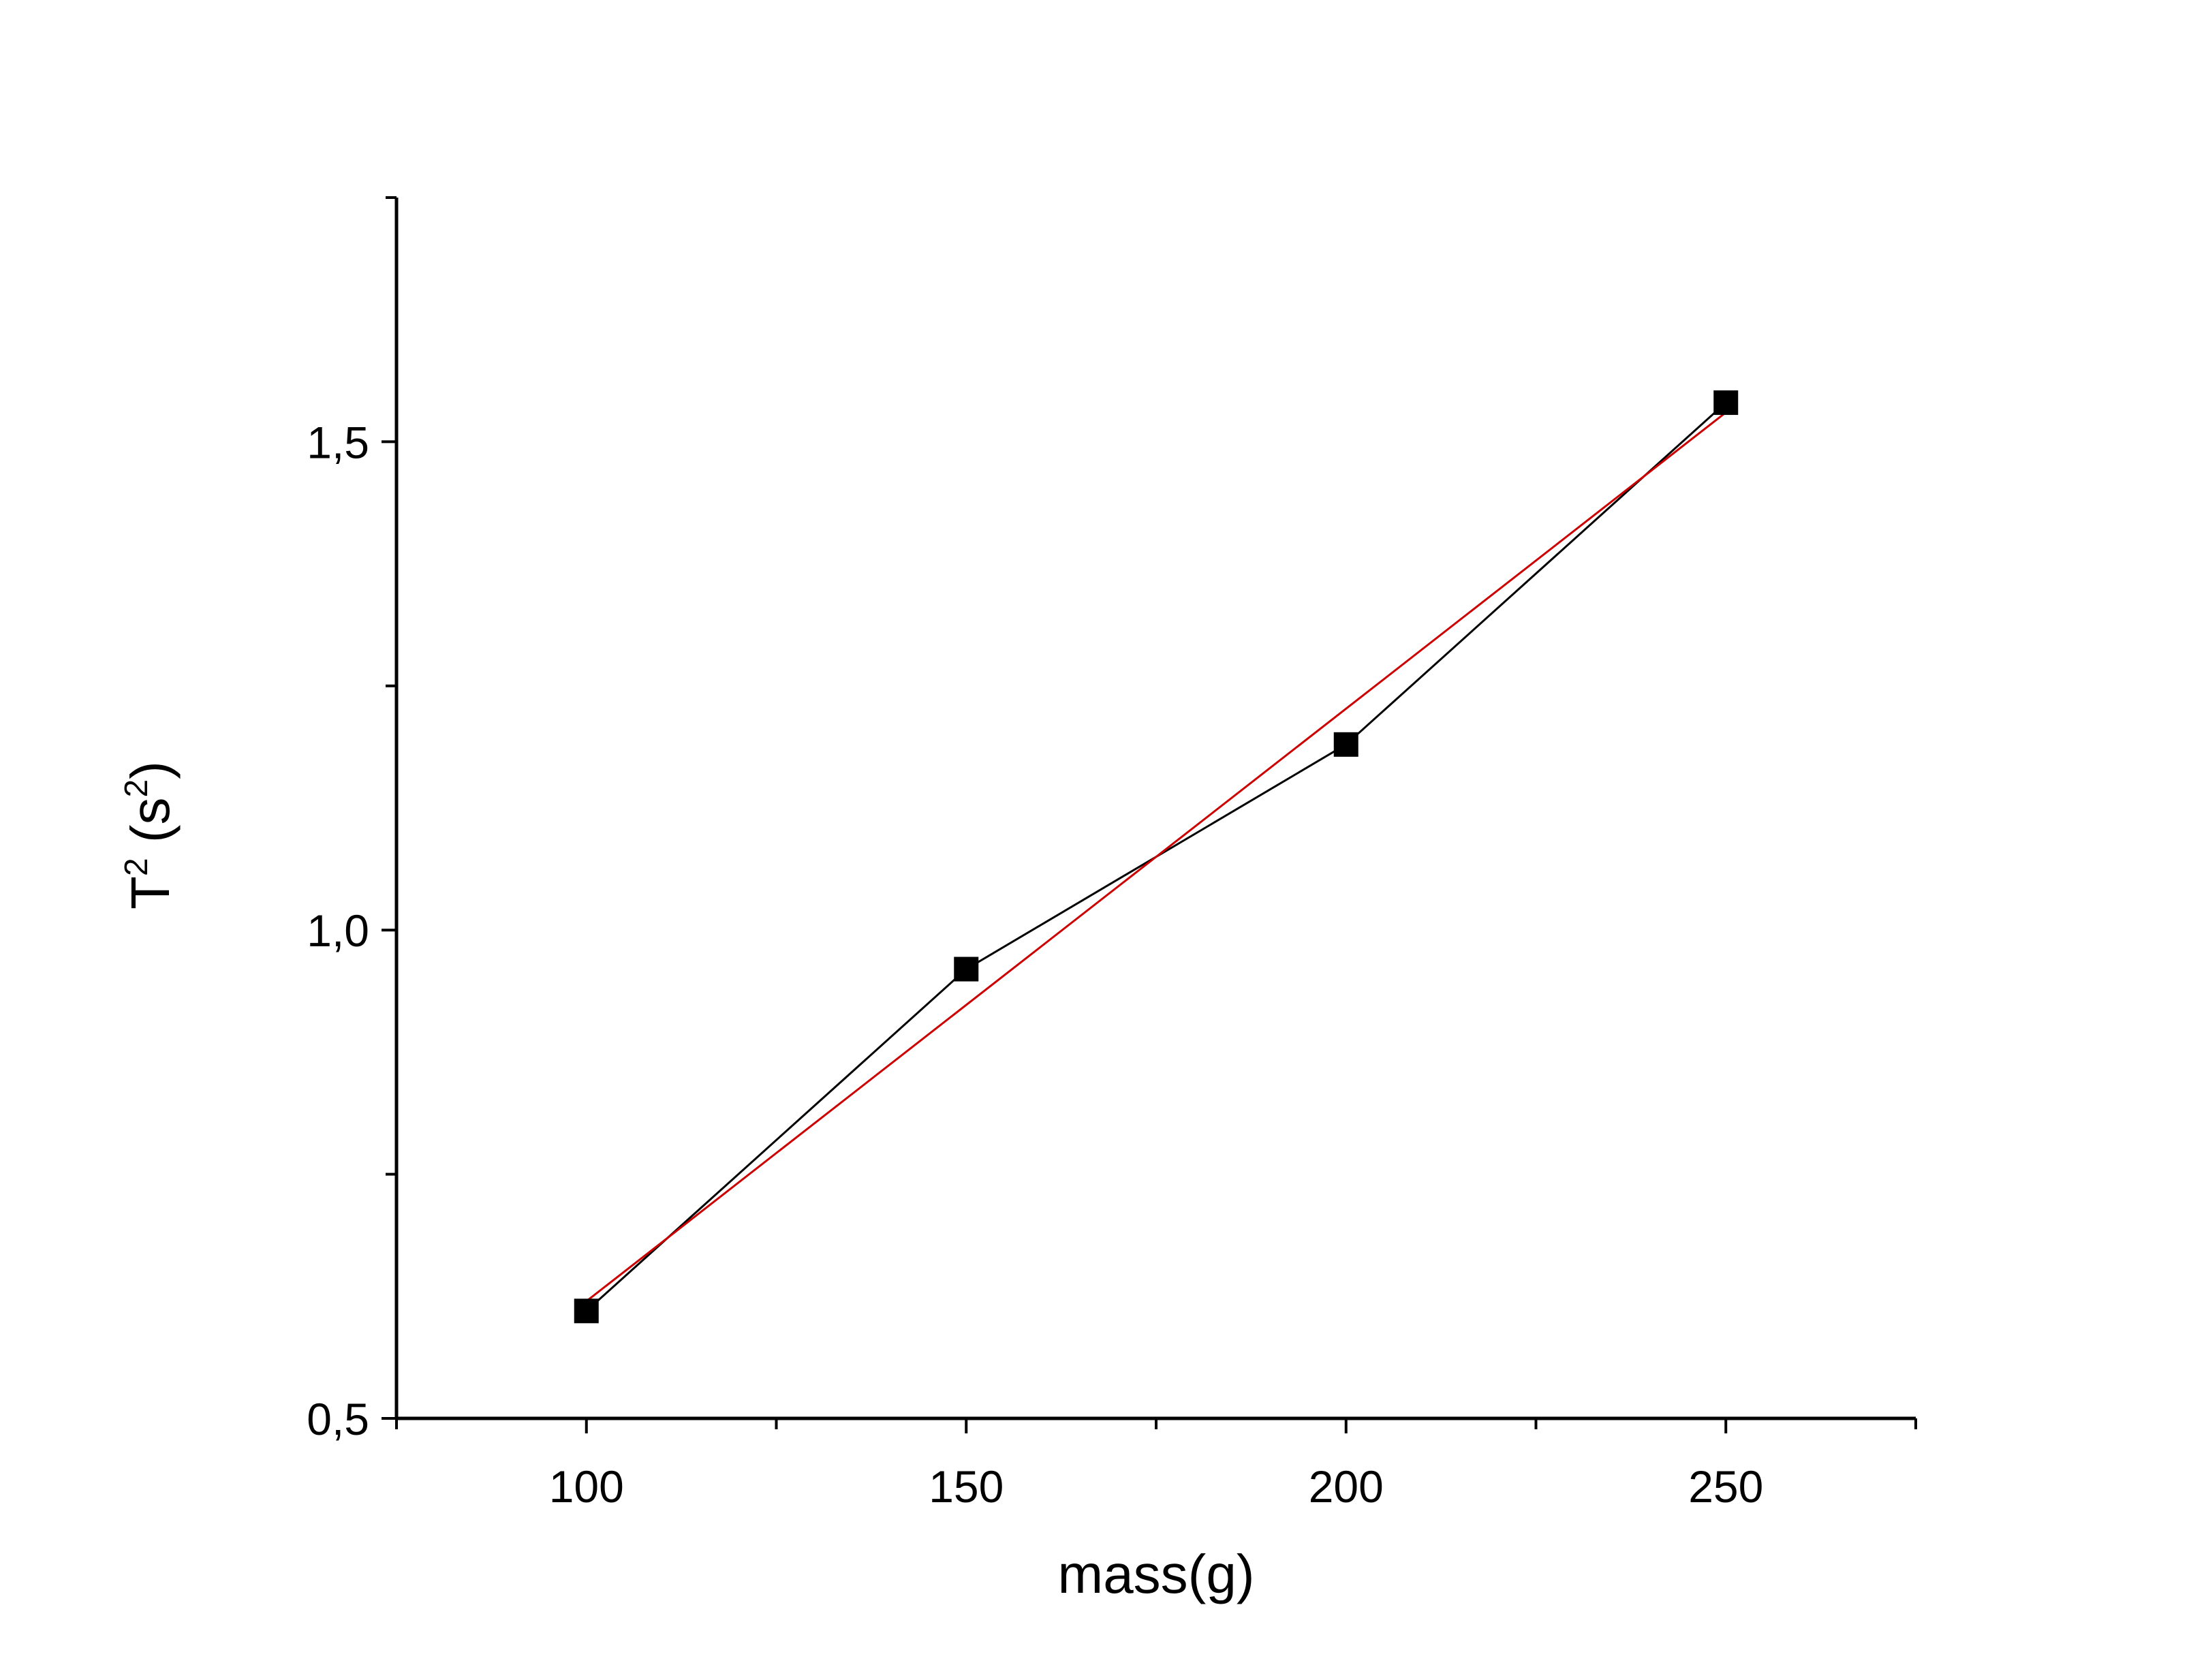 This screenshot has height=1680, width=2191. Describe the element at coordinates (338, 930) in the screenshot. I see `y-tick-label: 1,0` at that location.